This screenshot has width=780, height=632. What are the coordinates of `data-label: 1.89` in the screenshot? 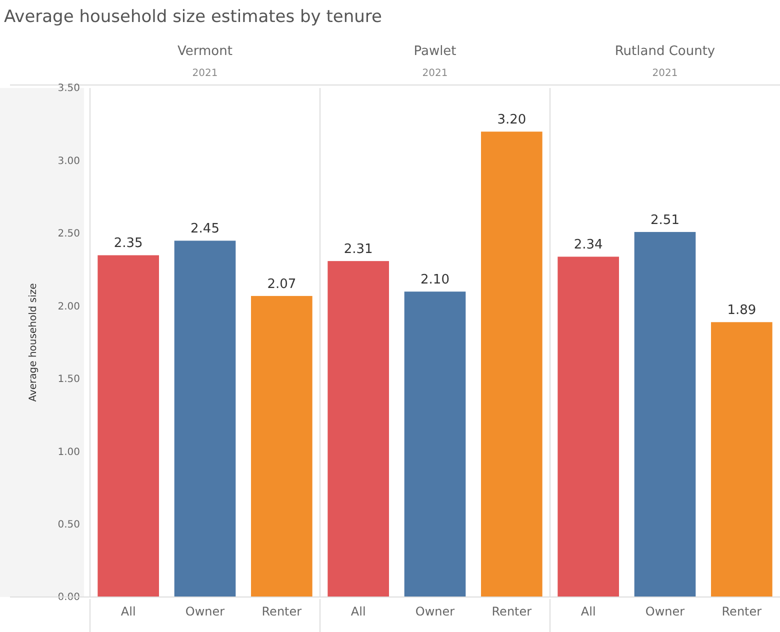 It's located at (741, 310).